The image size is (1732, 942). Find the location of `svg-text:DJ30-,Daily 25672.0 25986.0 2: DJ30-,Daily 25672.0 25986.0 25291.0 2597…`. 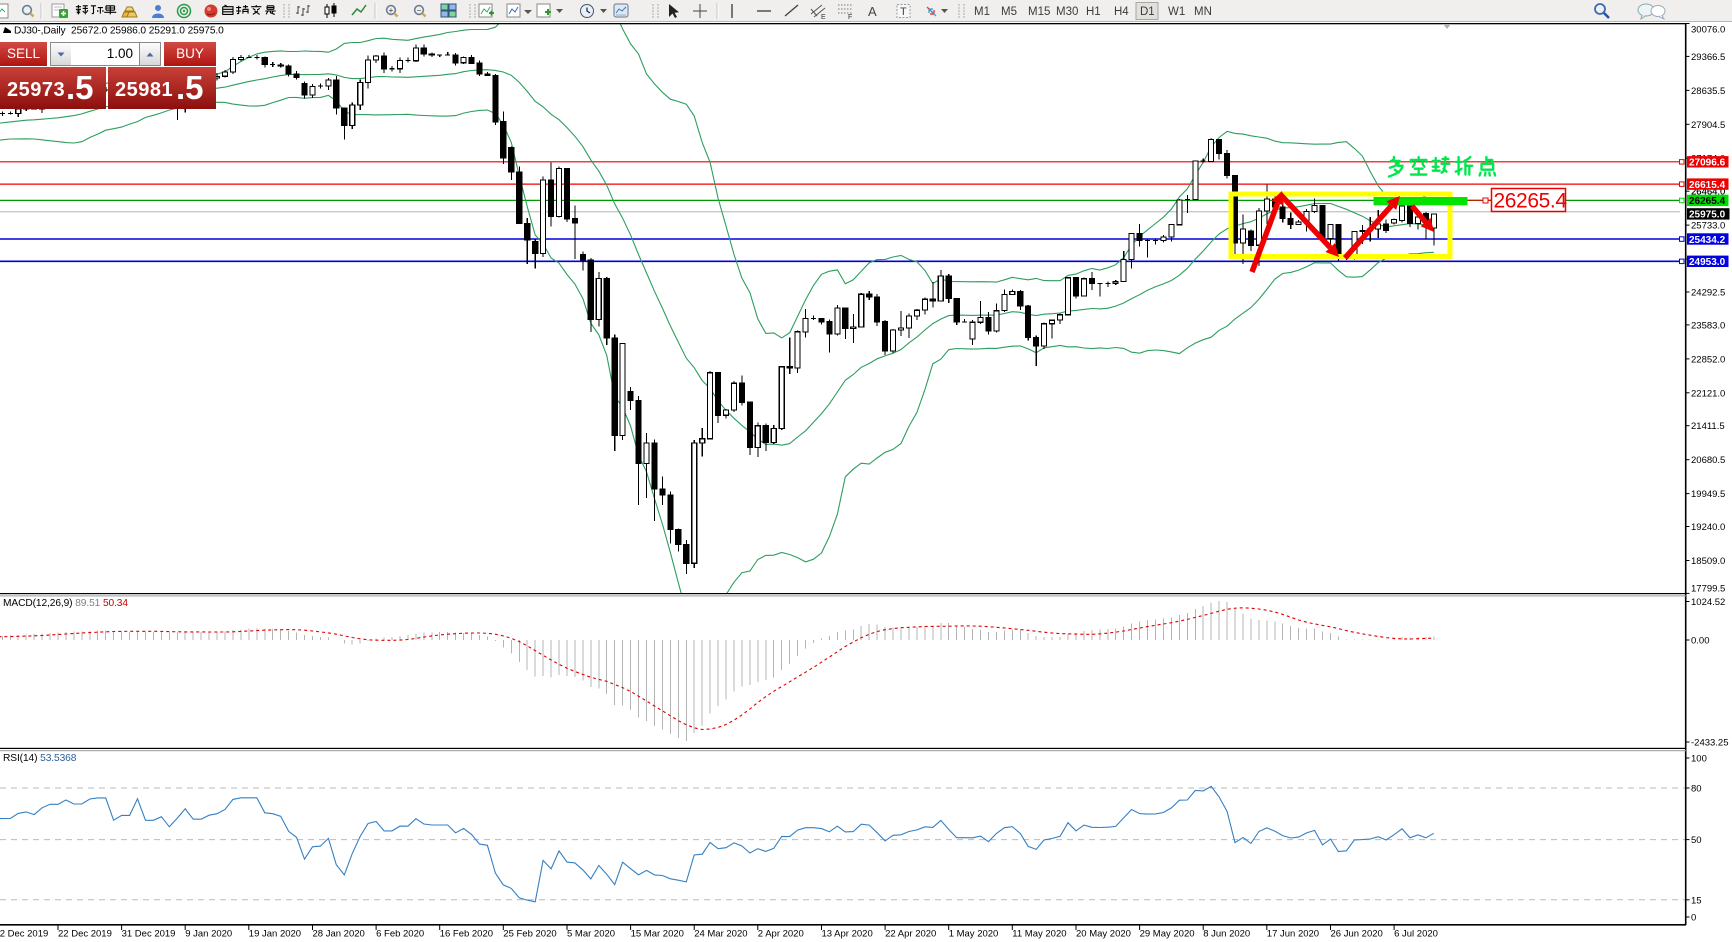

svg-text:DJ30-,Daily 25672.0 25986.0 2: DJ30-,Daily 25672.0 25986.0 25291.0 2597… is located at coordinates (119, 31).